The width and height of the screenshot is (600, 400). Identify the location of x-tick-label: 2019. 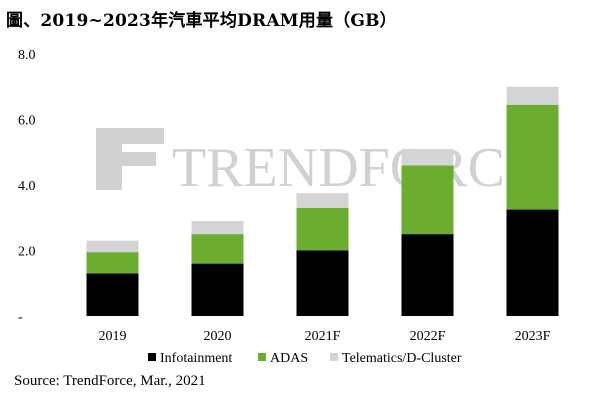
(113, 336).